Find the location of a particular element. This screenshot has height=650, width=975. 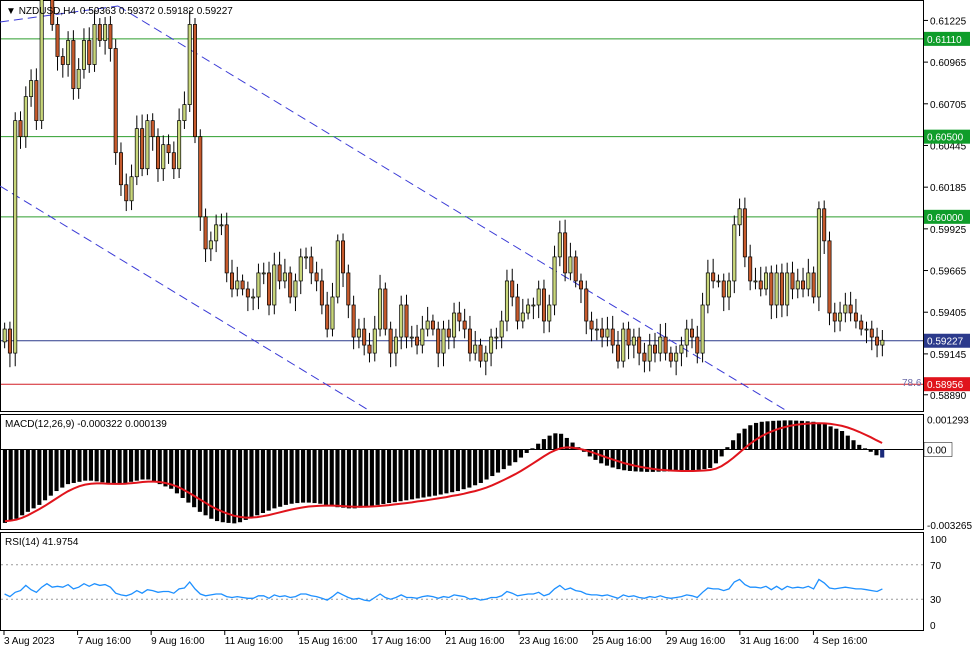

price-tick-label: 0.59145 is located at coordinates (948, 355).